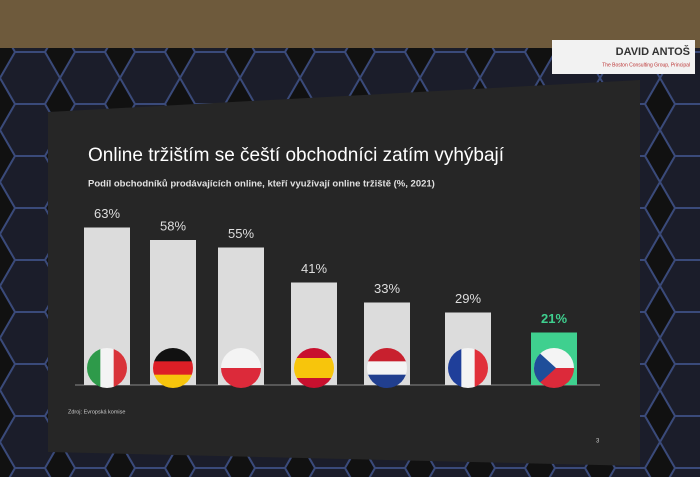  Describe the element at coordinates (314, 268) in the screenshot. I see `value-label: 41%` at that location.